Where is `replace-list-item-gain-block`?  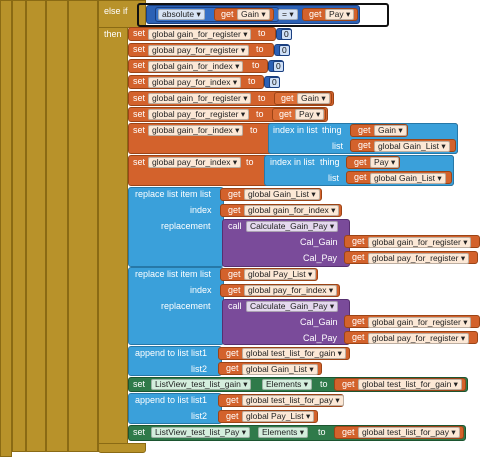
replace-list-item-gain-block is located at coordinates (176, 227).